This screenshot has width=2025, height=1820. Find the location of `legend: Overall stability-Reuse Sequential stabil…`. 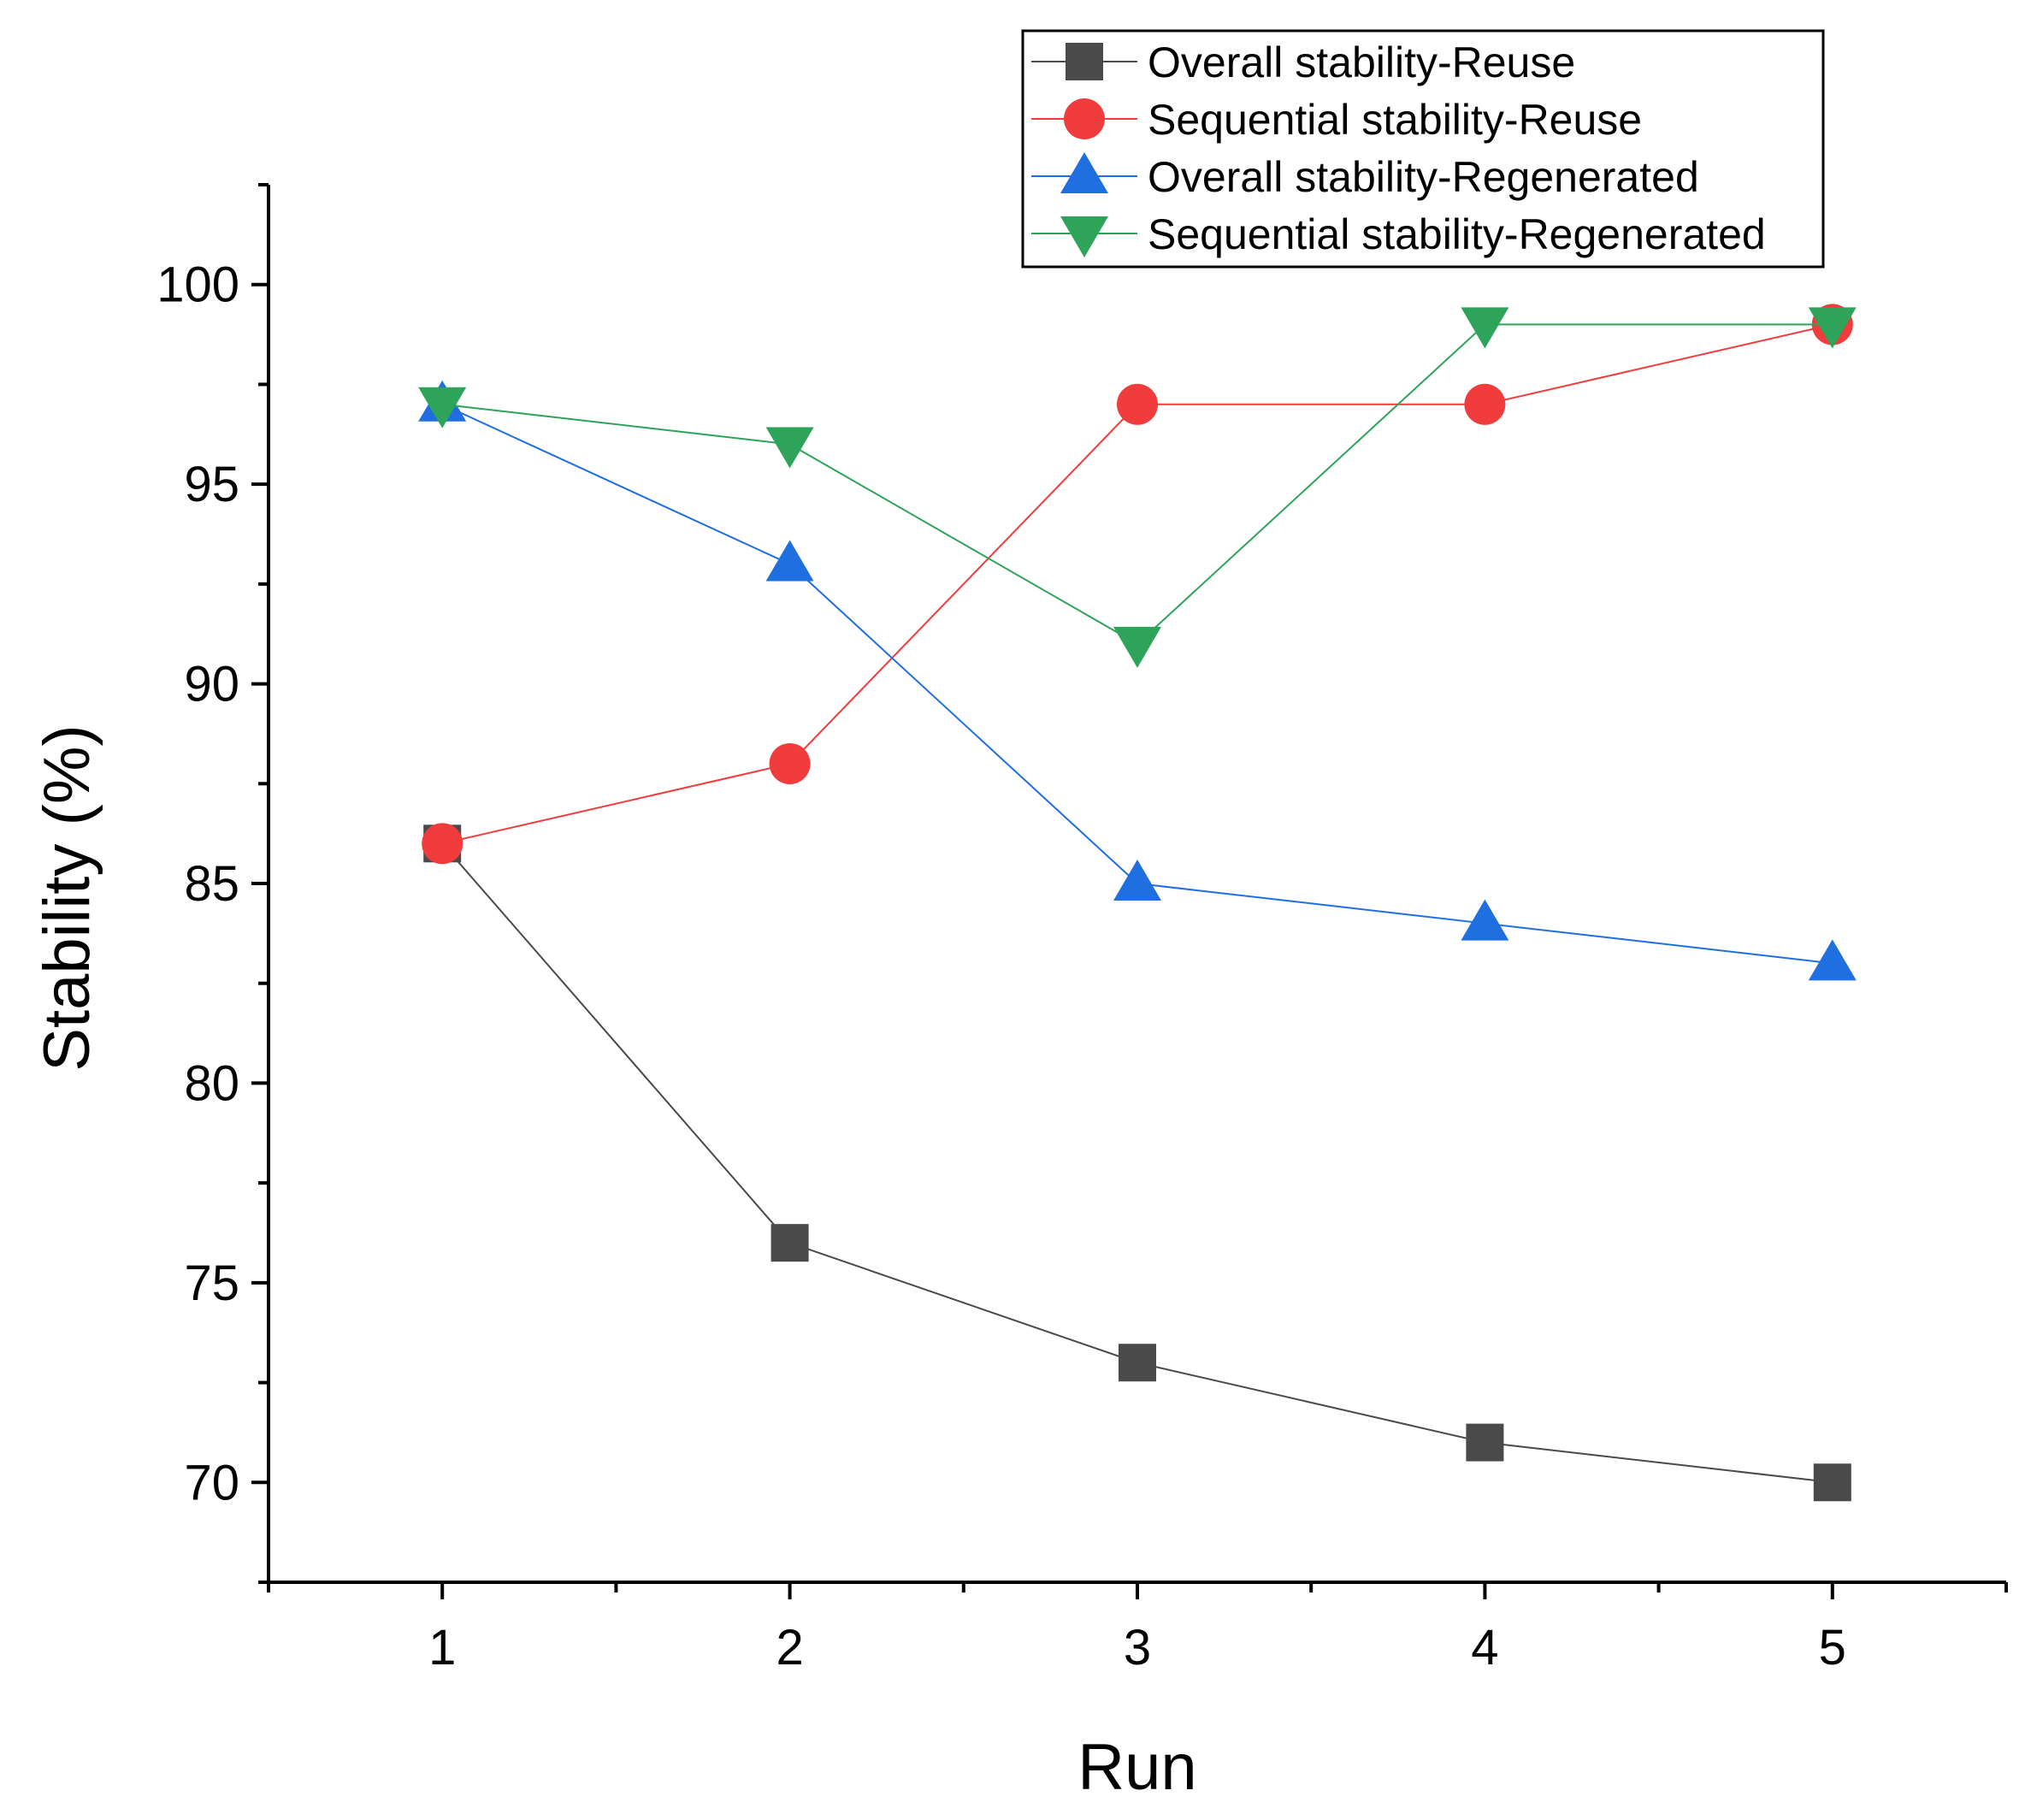

legend: Overall stability-Reuse Sequential stabil… is located at coordinates (1423, 149).